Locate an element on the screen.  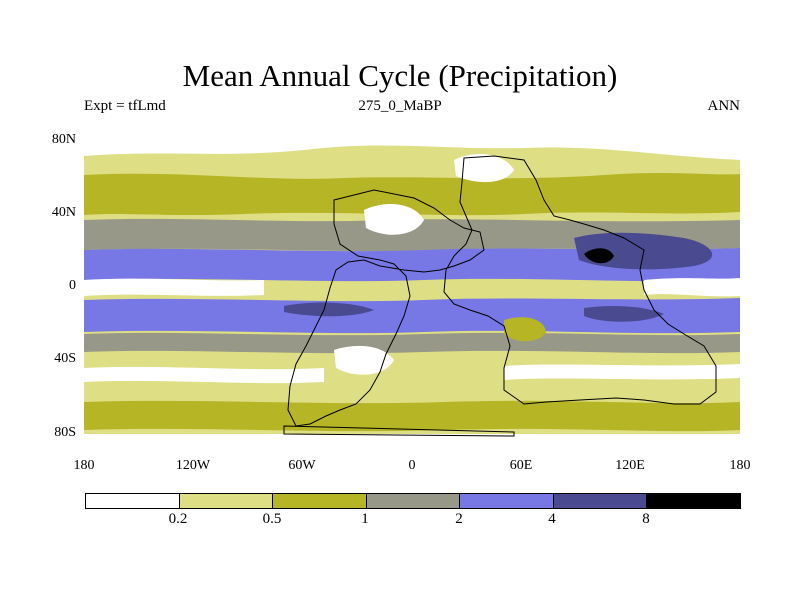
lon-label-60w: 60W is located at coordinates (302, 465).